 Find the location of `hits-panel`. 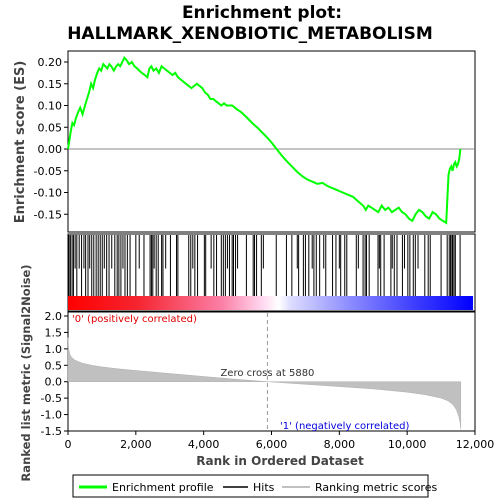

hits-panel is located at coordinates (271, 272).